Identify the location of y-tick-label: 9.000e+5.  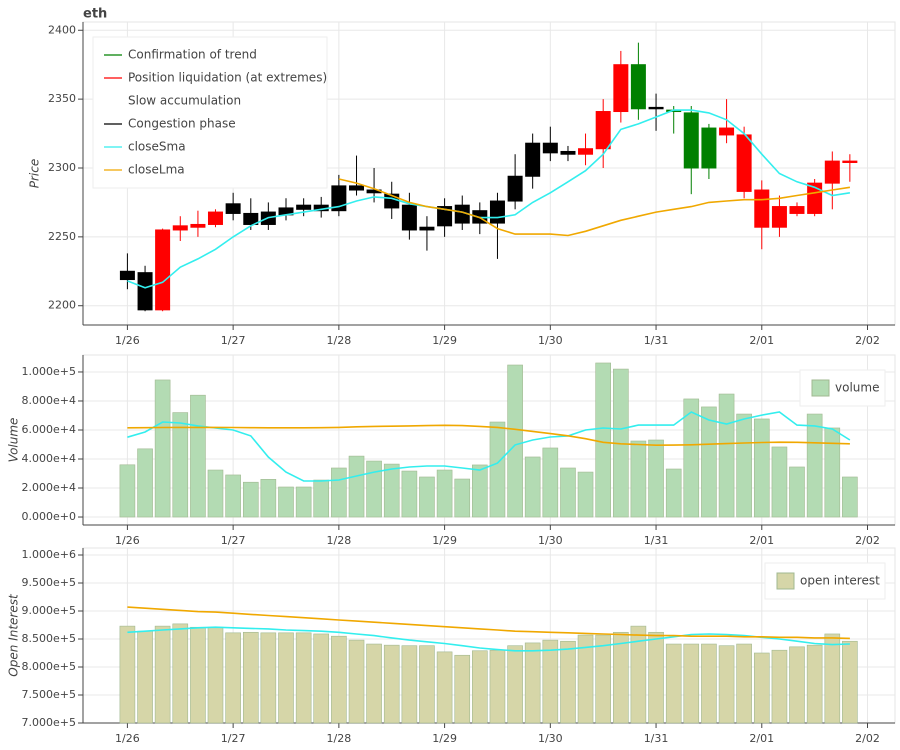
(49, 610).